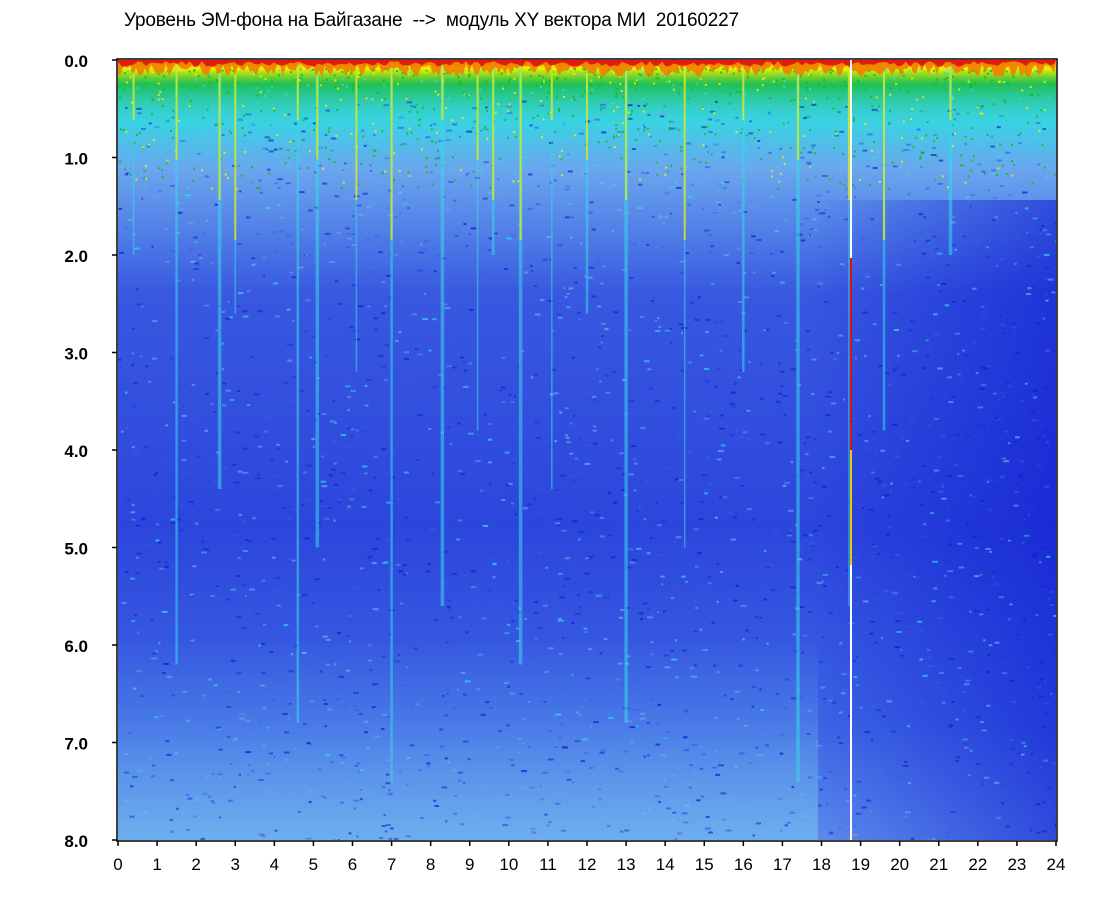  Describe the element at coordinates (782, 864) in the screenshot. I see `x-tick-label: 17` at that location.